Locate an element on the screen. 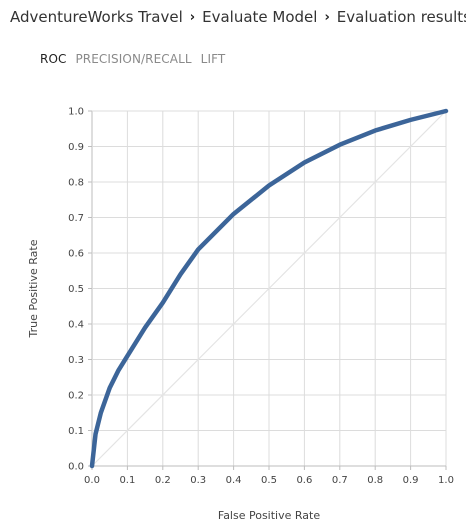  y-tick-label: 0.9 is located at coordinates (76, 147).